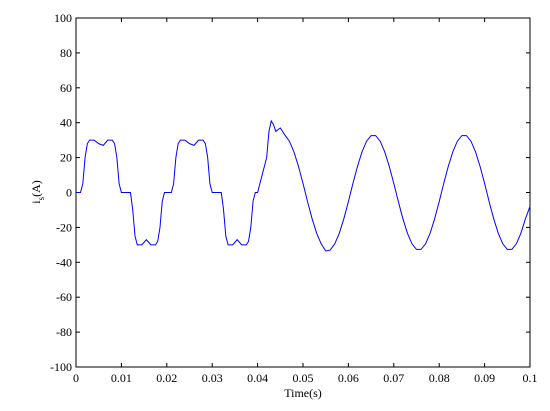 This screenshot has width=550, height=411. What do you see at coordinates (166, 378) in the screenshot?
I see `x-tick-label: 0.02` at bounding box center [166, 378].